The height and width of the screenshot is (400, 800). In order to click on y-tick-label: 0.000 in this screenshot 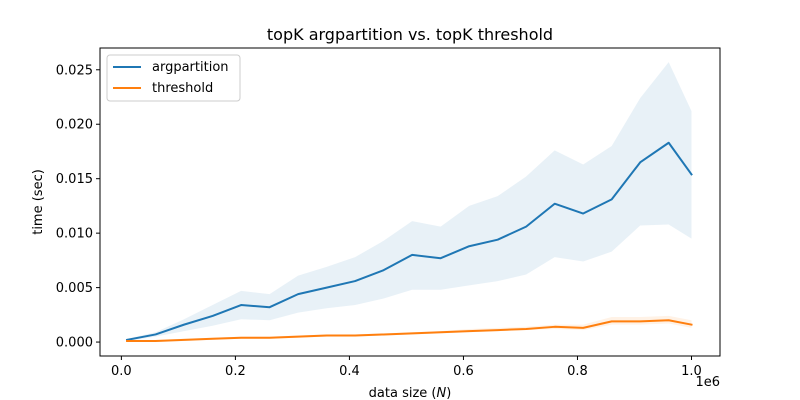, I will do `click(74, 343)`.